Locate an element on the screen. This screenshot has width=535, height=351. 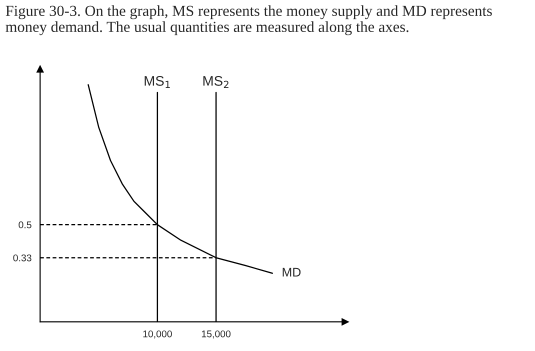
y-tick-label: 0.5 is located at coordinates (25, 224).